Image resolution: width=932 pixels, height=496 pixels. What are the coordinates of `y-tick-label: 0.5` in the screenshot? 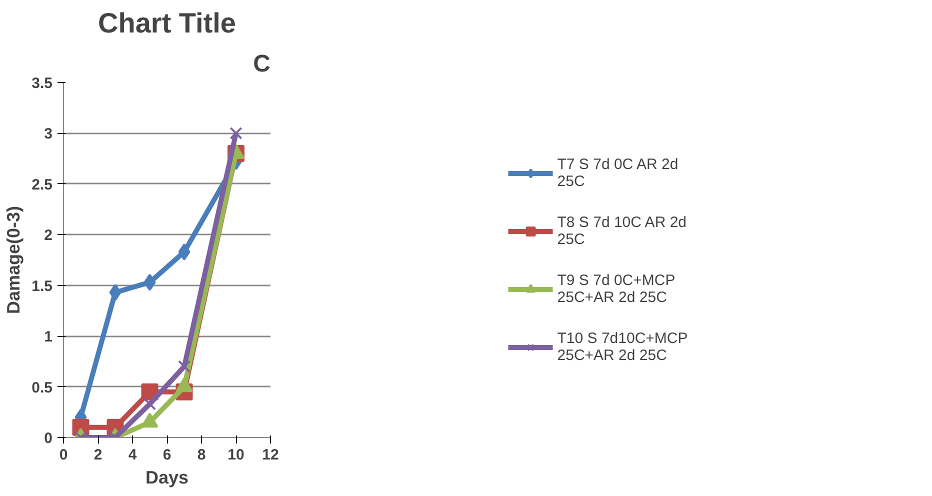 It's located at (42, 387).